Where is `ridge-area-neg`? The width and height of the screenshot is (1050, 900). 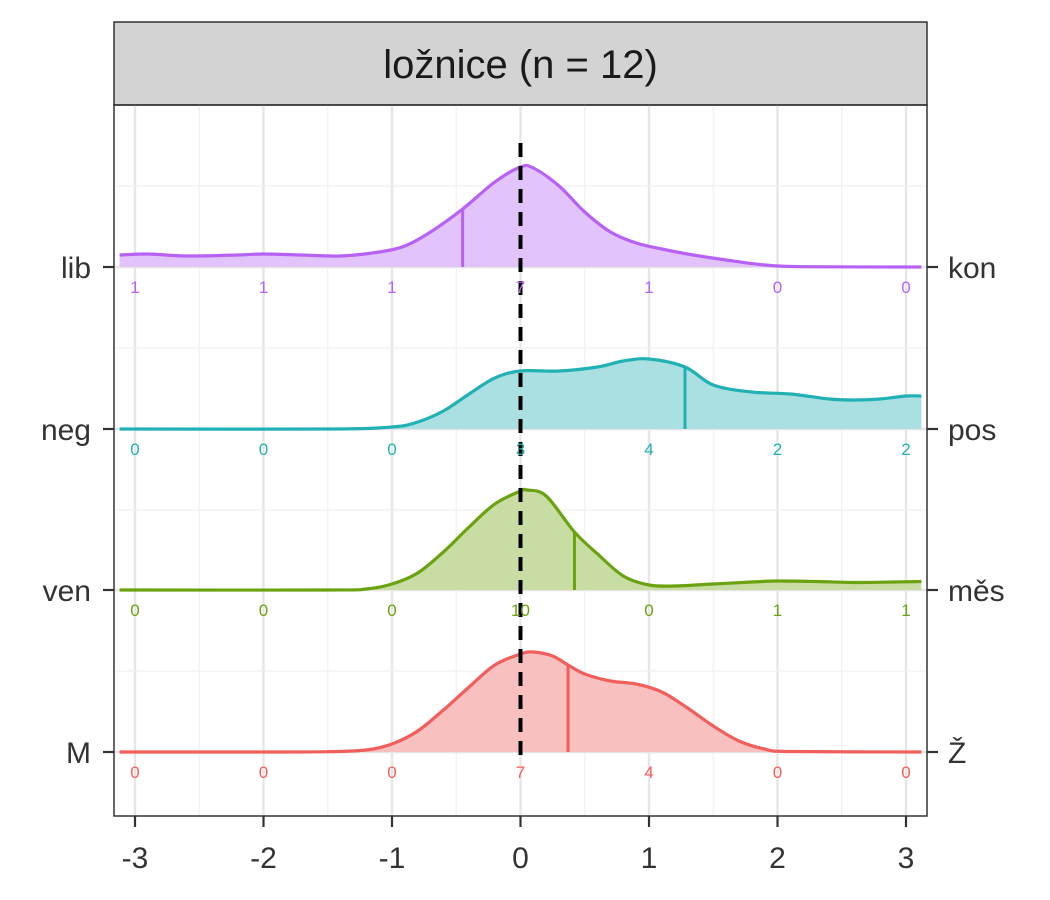
ridge-area-neg is located at coordinates (520, 394).